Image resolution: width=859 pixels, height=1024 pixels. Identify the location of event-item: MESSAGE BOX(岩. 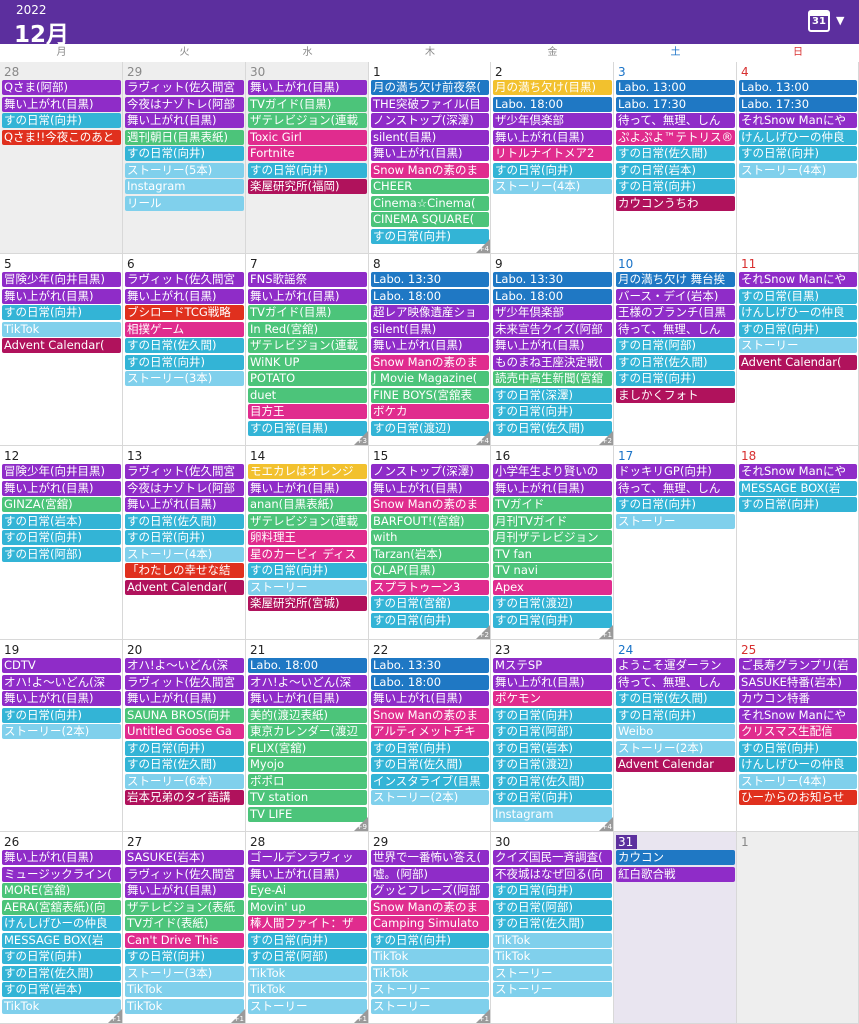
(61, 940).